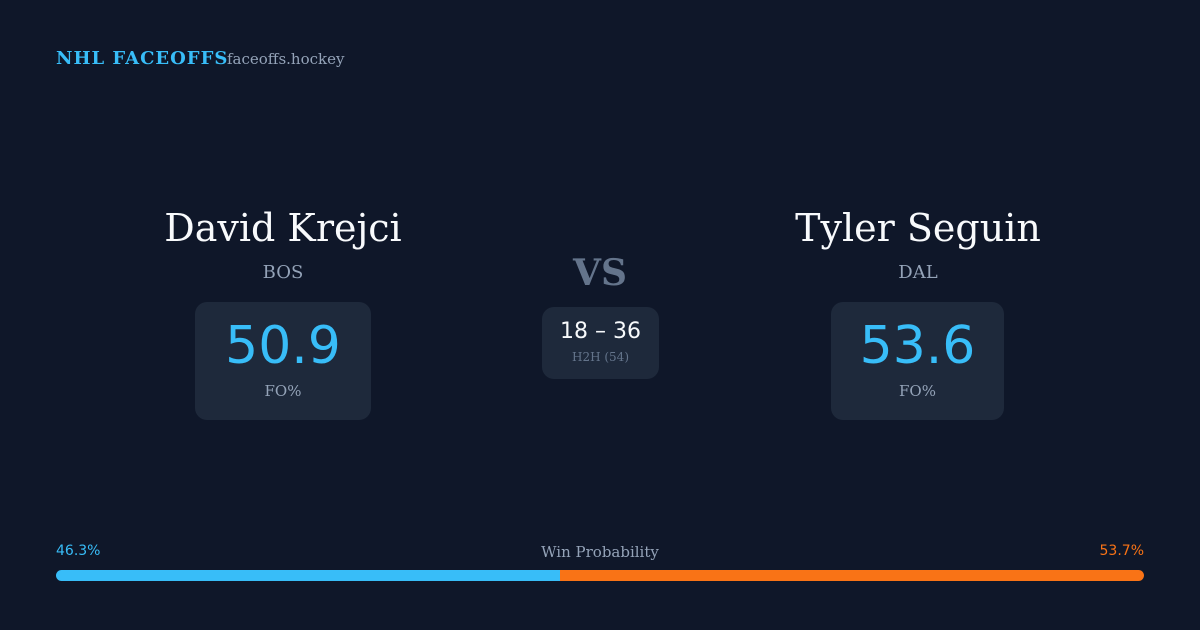 This screenshot has height=630, width=1200. Describe the element at coordinates (142, 58) in the screenshot. I see `brand: NHL FACEOFFS` at that location.